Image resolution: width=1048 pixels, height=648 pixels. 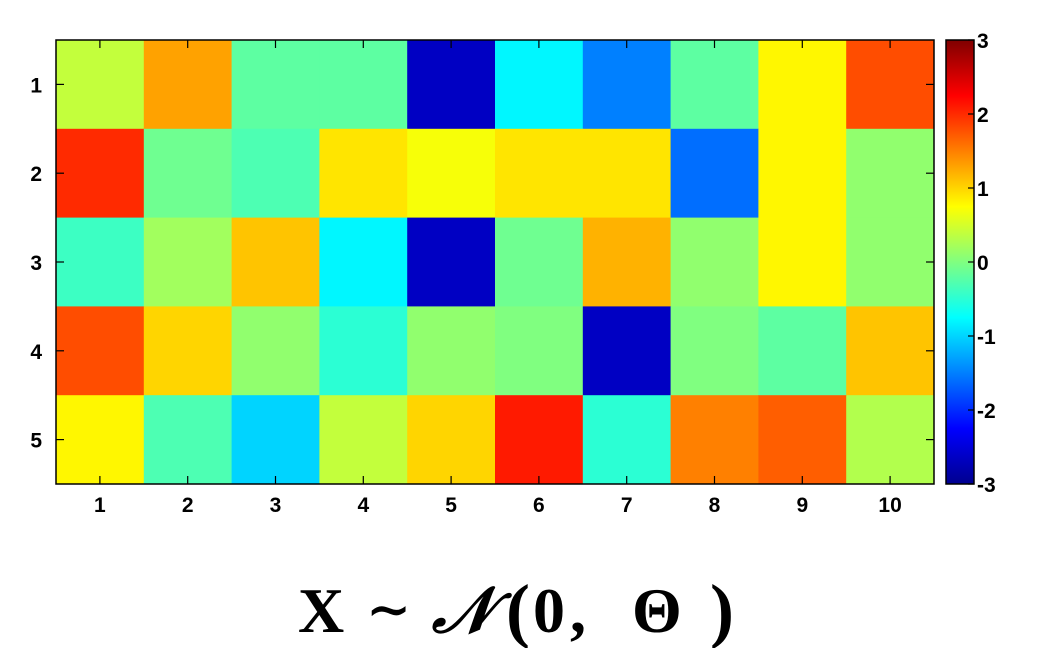 I want to click on x-tick-label: 2, so click(x=188, y=505).